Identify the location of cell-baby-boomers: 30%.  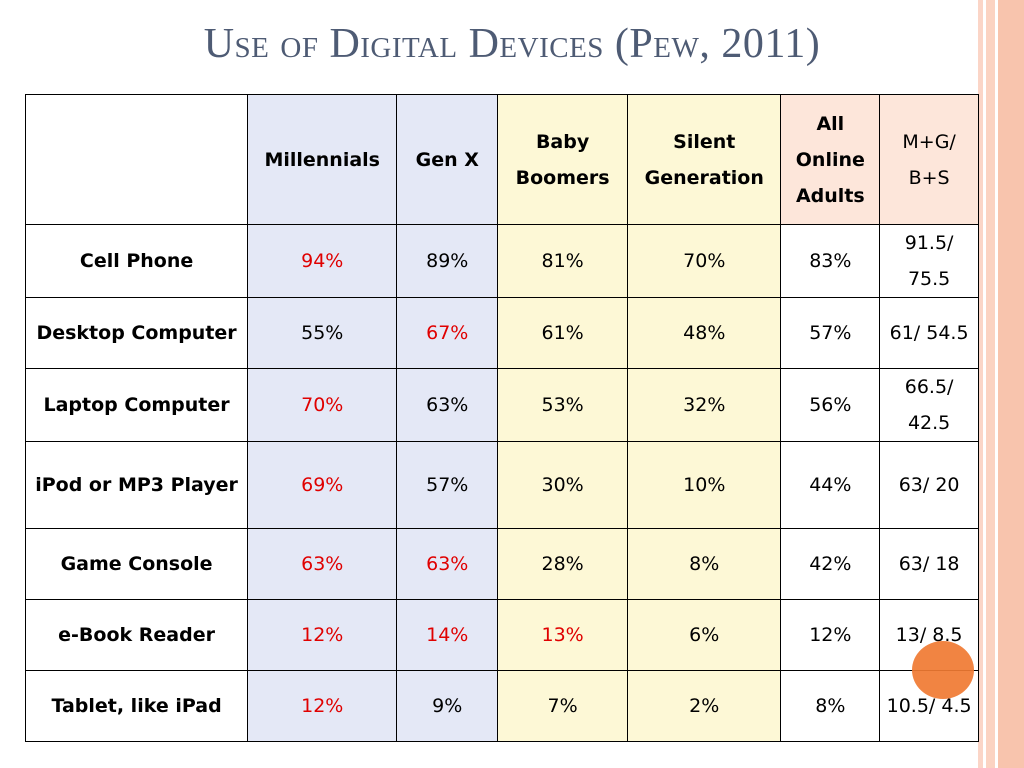
(563, 485).